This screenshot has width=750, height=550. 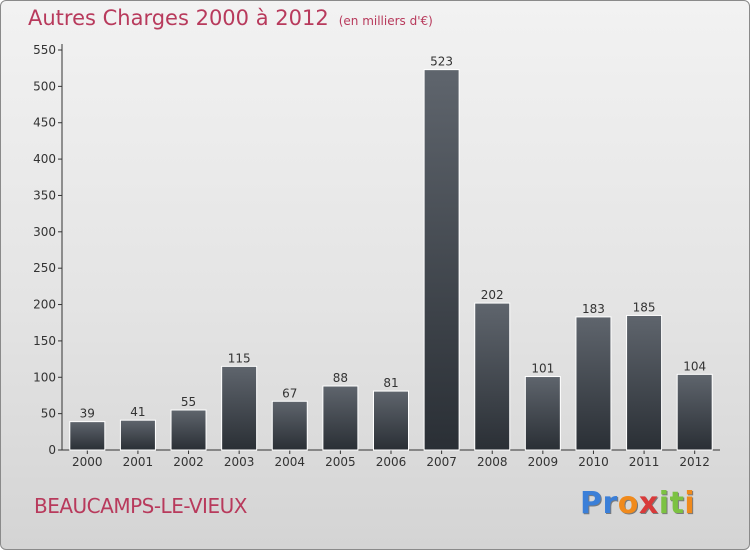 What do you see at coordinates (543, 462) in the screenshot?
I see `x-tick-label: 2009` at bounding box center [543, 462].